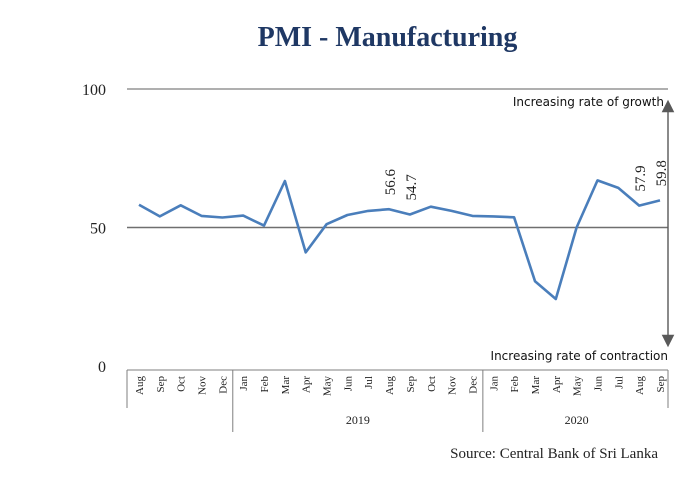 The height and width of the screenshot is (479, 700). I want to click on year-label: 2019, so click(358, 420).